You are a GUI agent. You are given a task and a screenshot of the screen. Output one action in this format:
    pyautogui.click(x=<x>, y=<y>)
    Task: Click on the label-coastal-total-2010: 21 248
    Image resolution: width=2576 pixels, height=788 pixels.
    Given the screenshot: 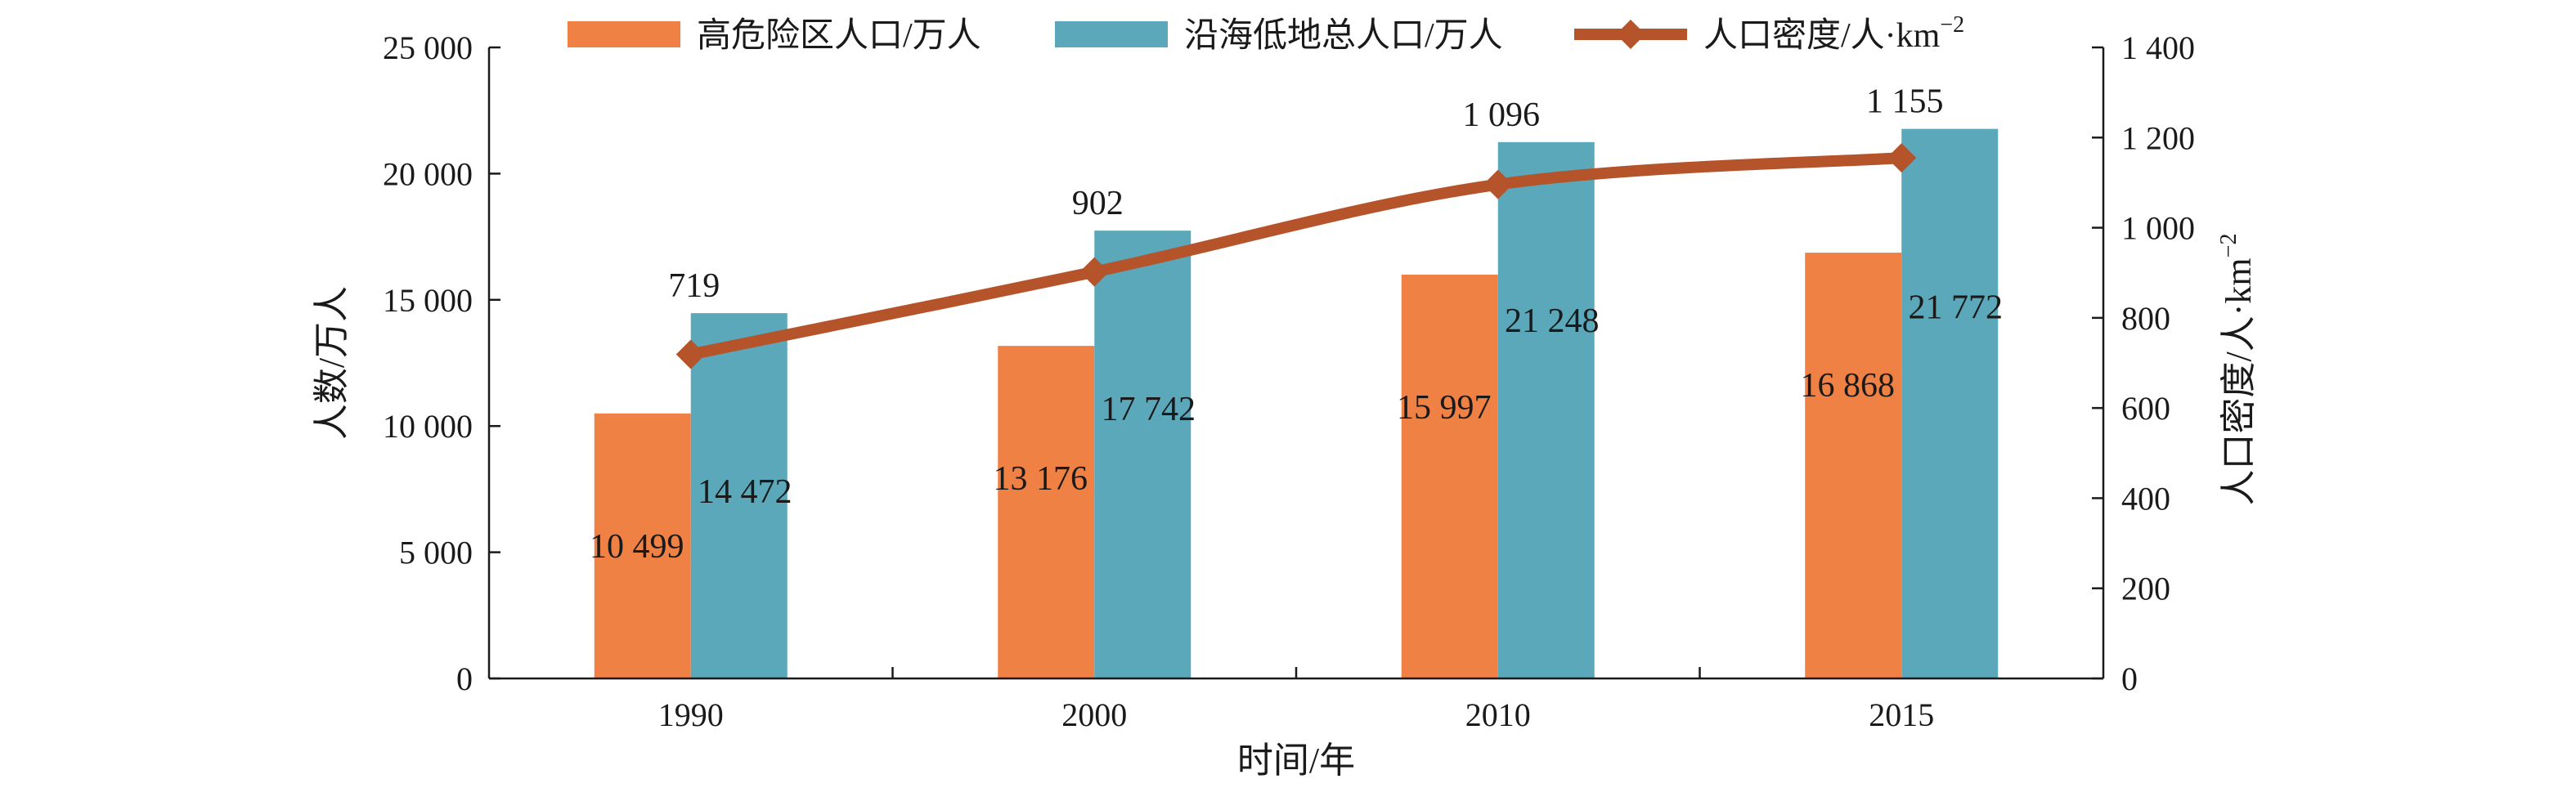 What is the action you would take?
    pyautogui.click(x=1552, y=321)
    